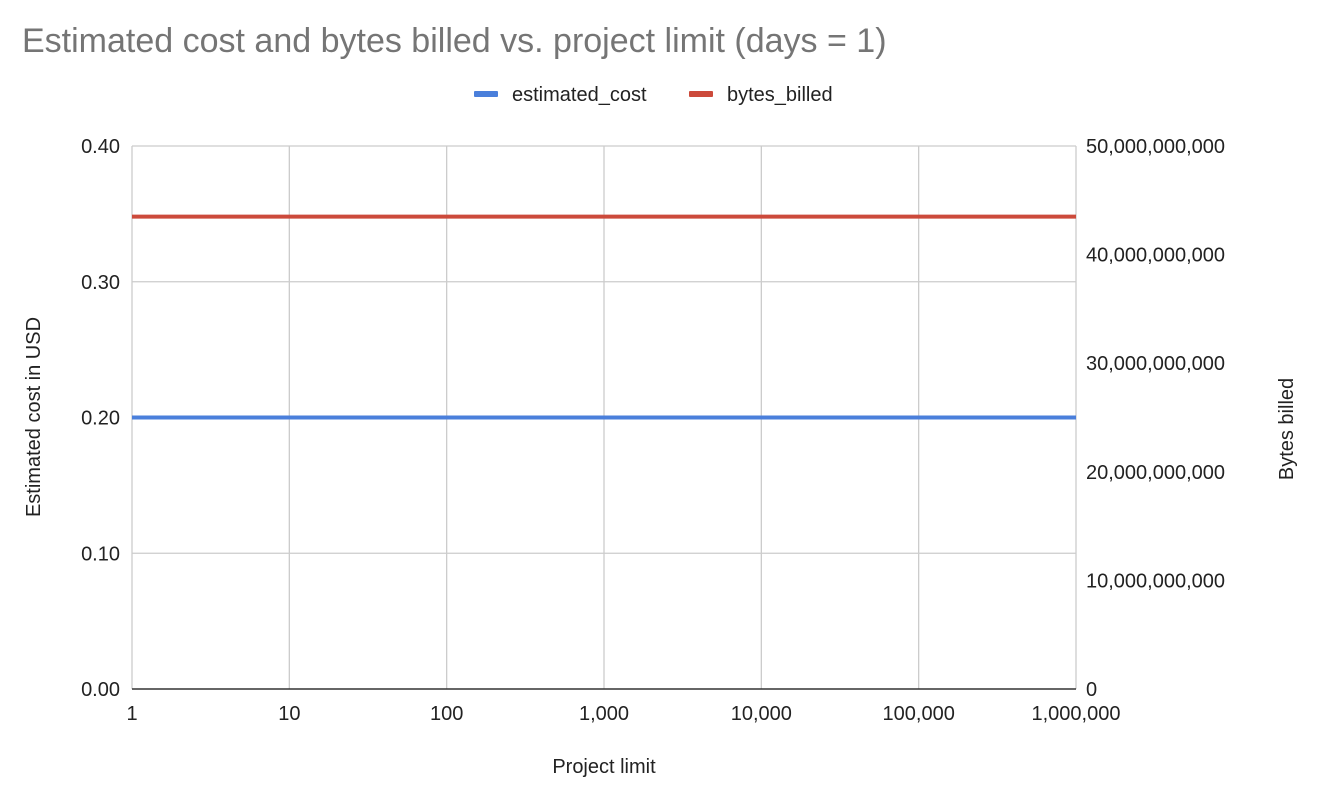 The height and width of the screenshot is (799, 1320). What do you see at coordinates (100, 690) in the screenshot?
I see `y-tick-label: 0.00` at bounding box center [100, 690].